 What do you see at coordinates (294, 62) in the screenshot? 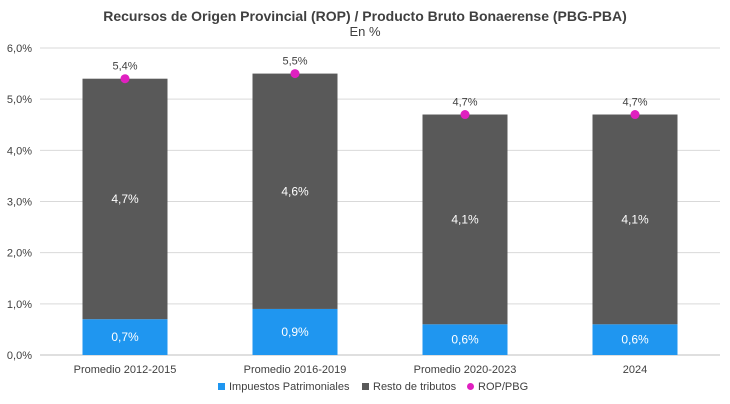
I see `marker-label: 5,5%` at bounding box center [294, 62].